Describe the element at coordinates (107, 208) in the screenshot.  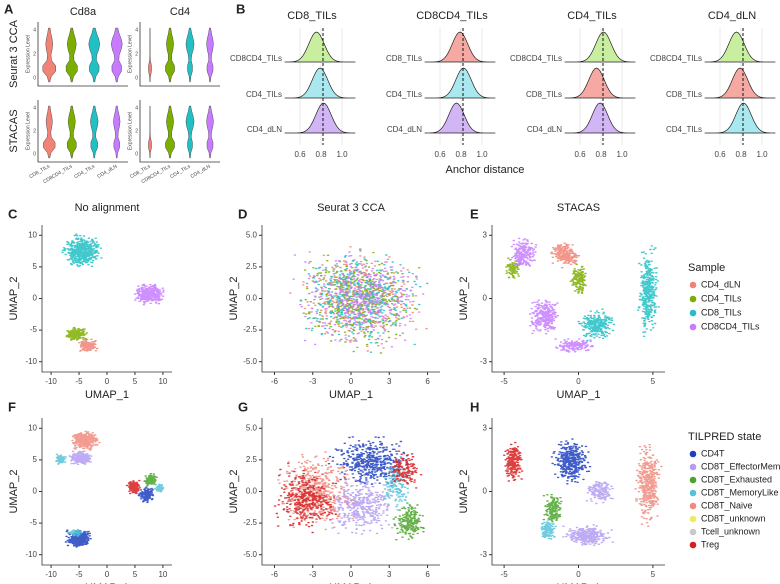
I see `panel-title: No alignment` at that location.